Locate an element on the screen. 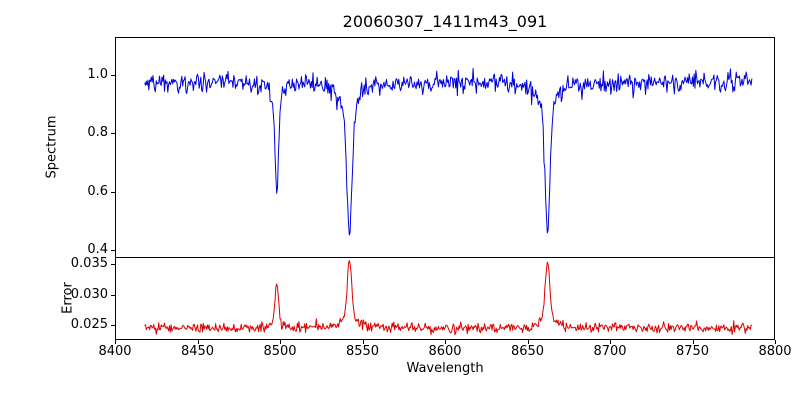  plot-title: 20060307_1411m43_091 is located at coordinates (445, 21).